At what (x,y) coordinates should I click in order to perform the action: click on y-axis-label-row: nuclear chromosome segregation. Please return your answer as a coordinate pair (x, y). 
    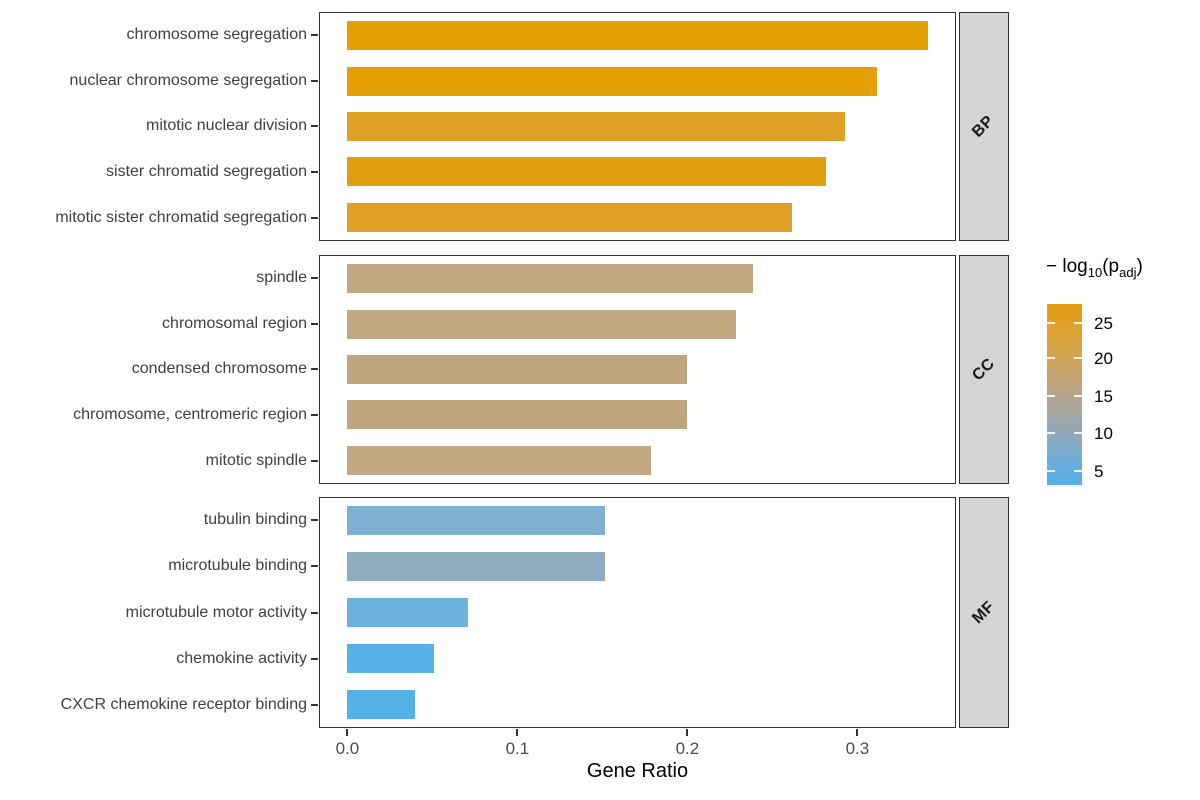
    Looking at the image, I should click on (159, 81).